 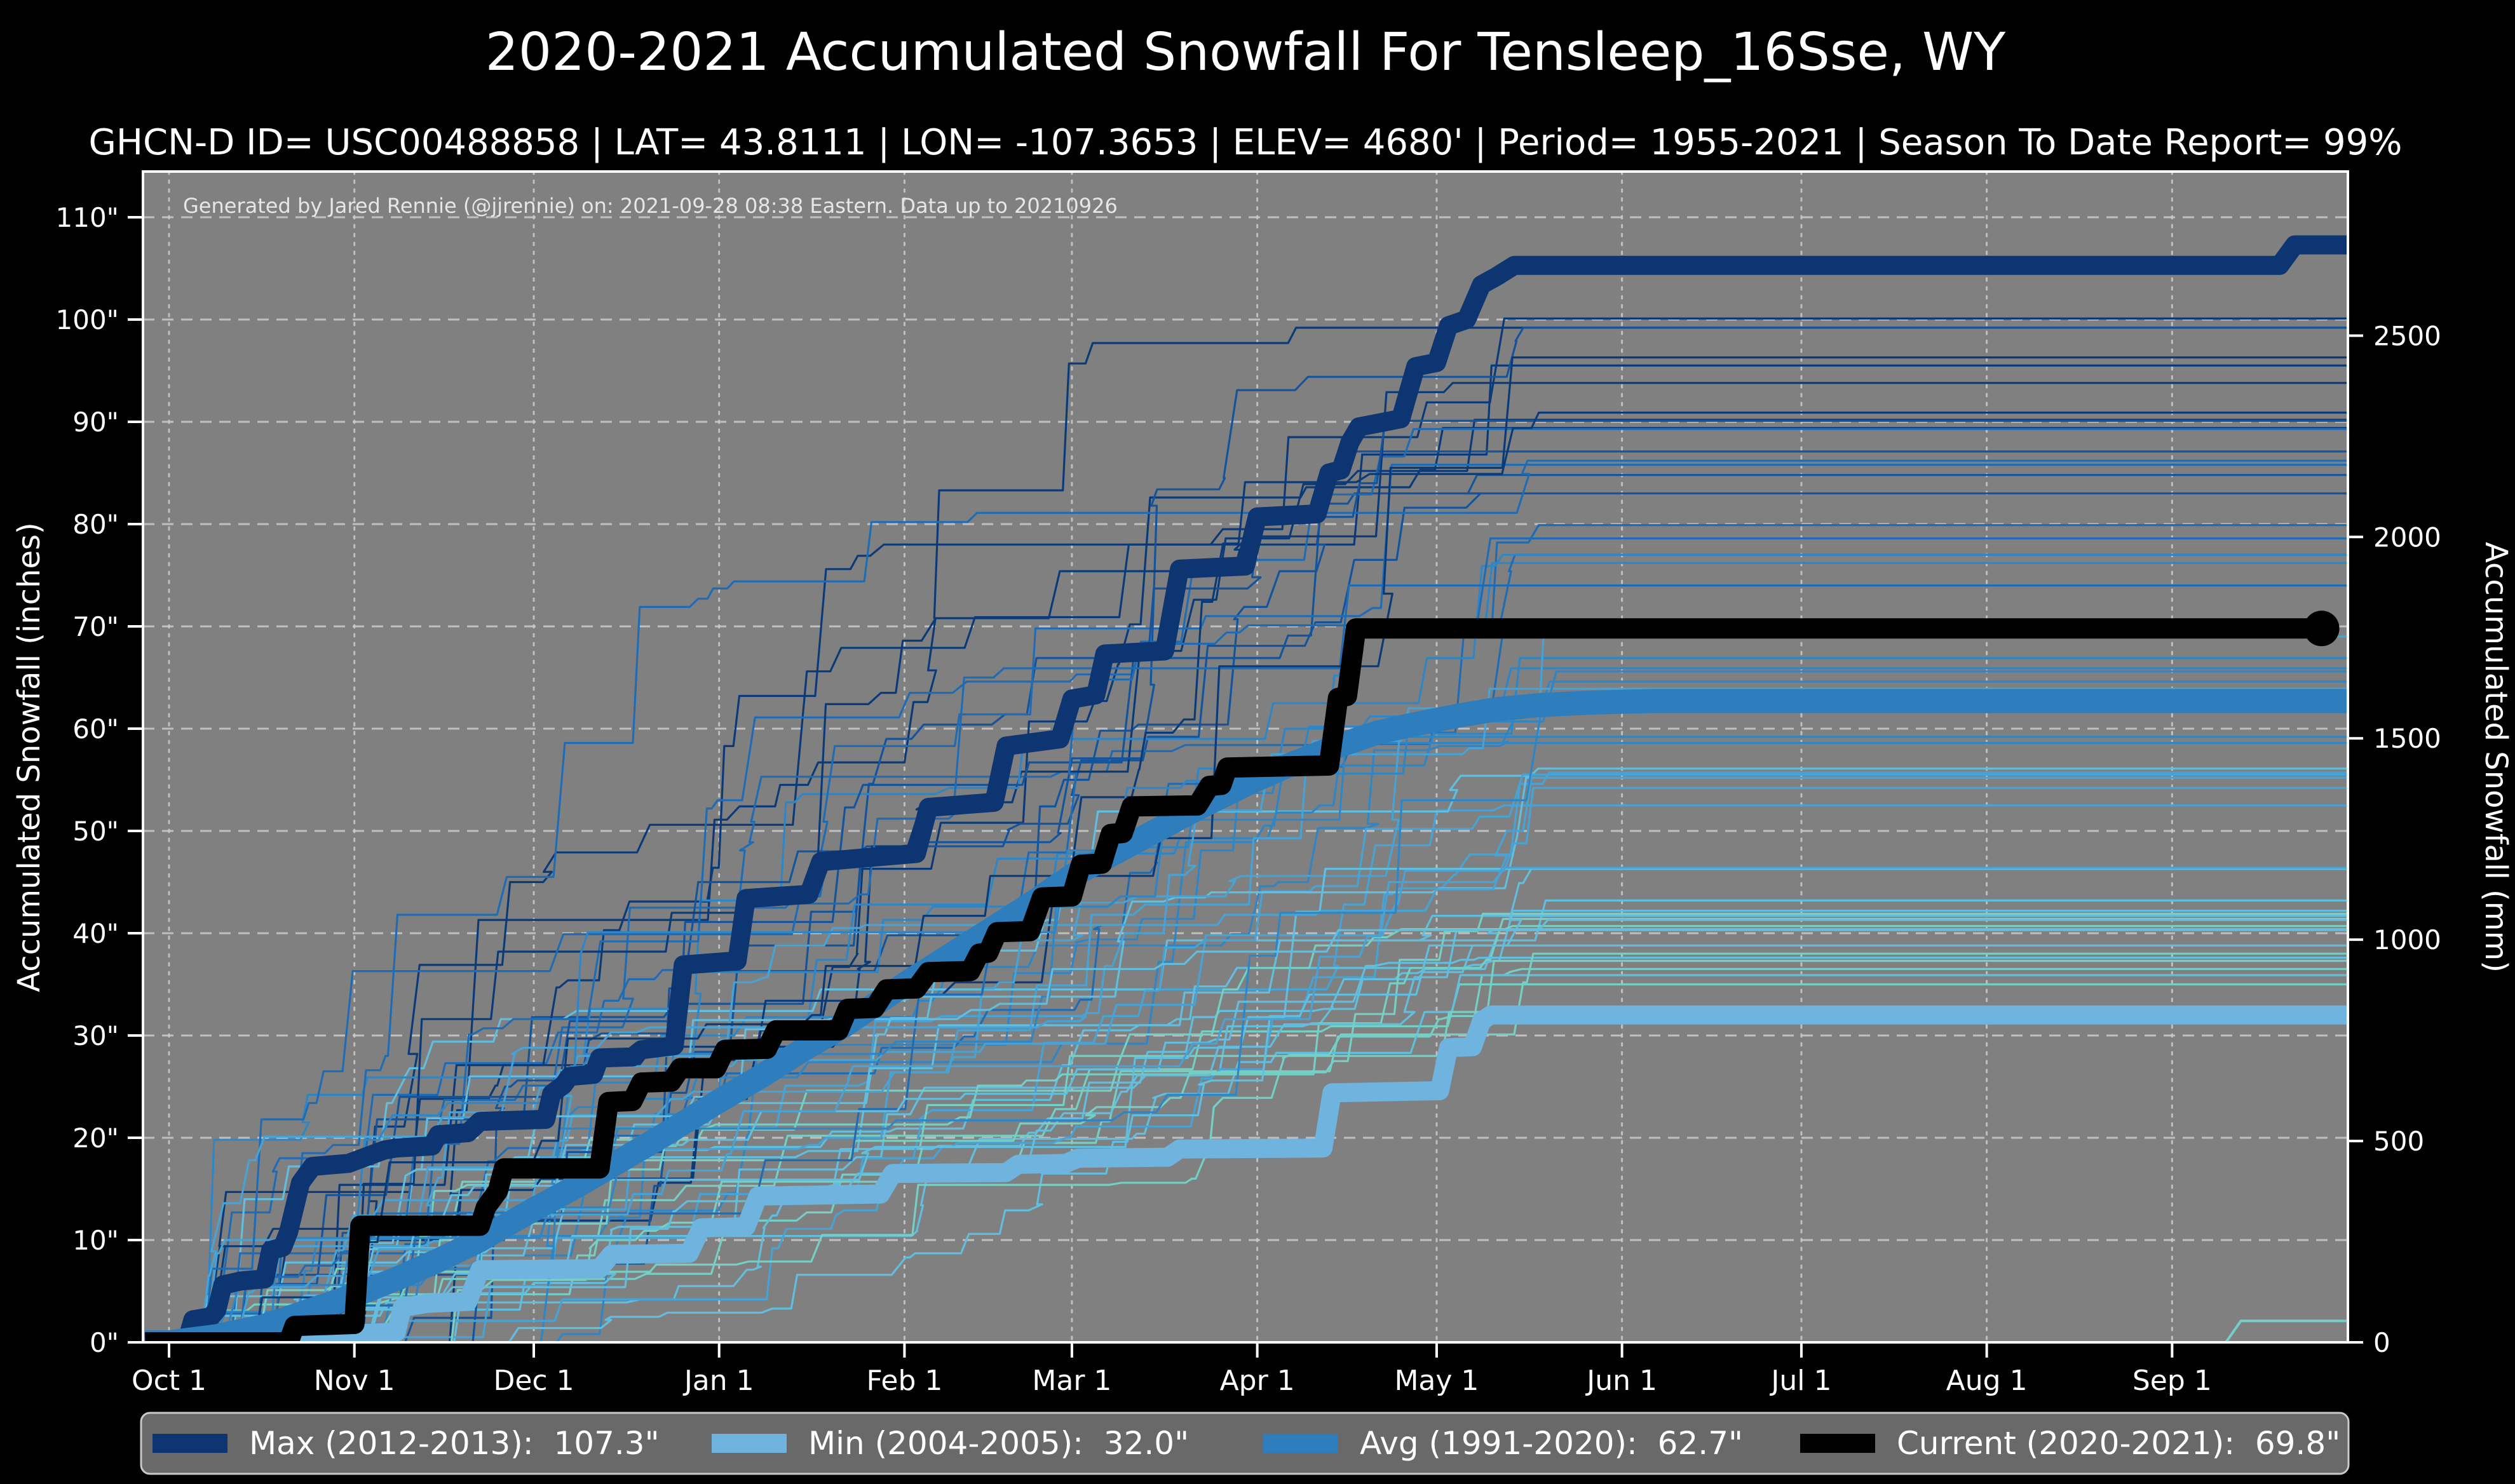 What do you see at coordinates (904, 1381) in the screenshot?
I see `x-tick-label: Feb 1` at bounding box center [904, 1381].